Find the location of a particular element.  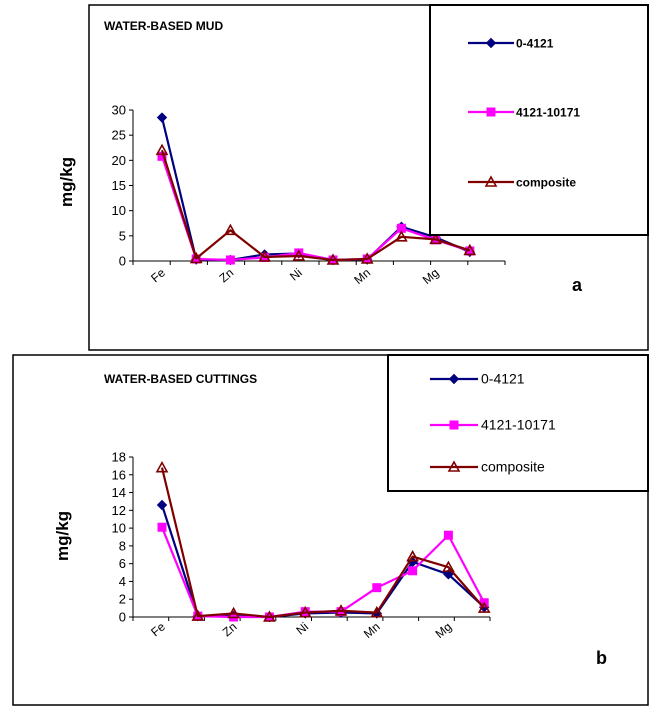

panel-a-title: WATER-BASED MUD is located at coordinates (163, 26).